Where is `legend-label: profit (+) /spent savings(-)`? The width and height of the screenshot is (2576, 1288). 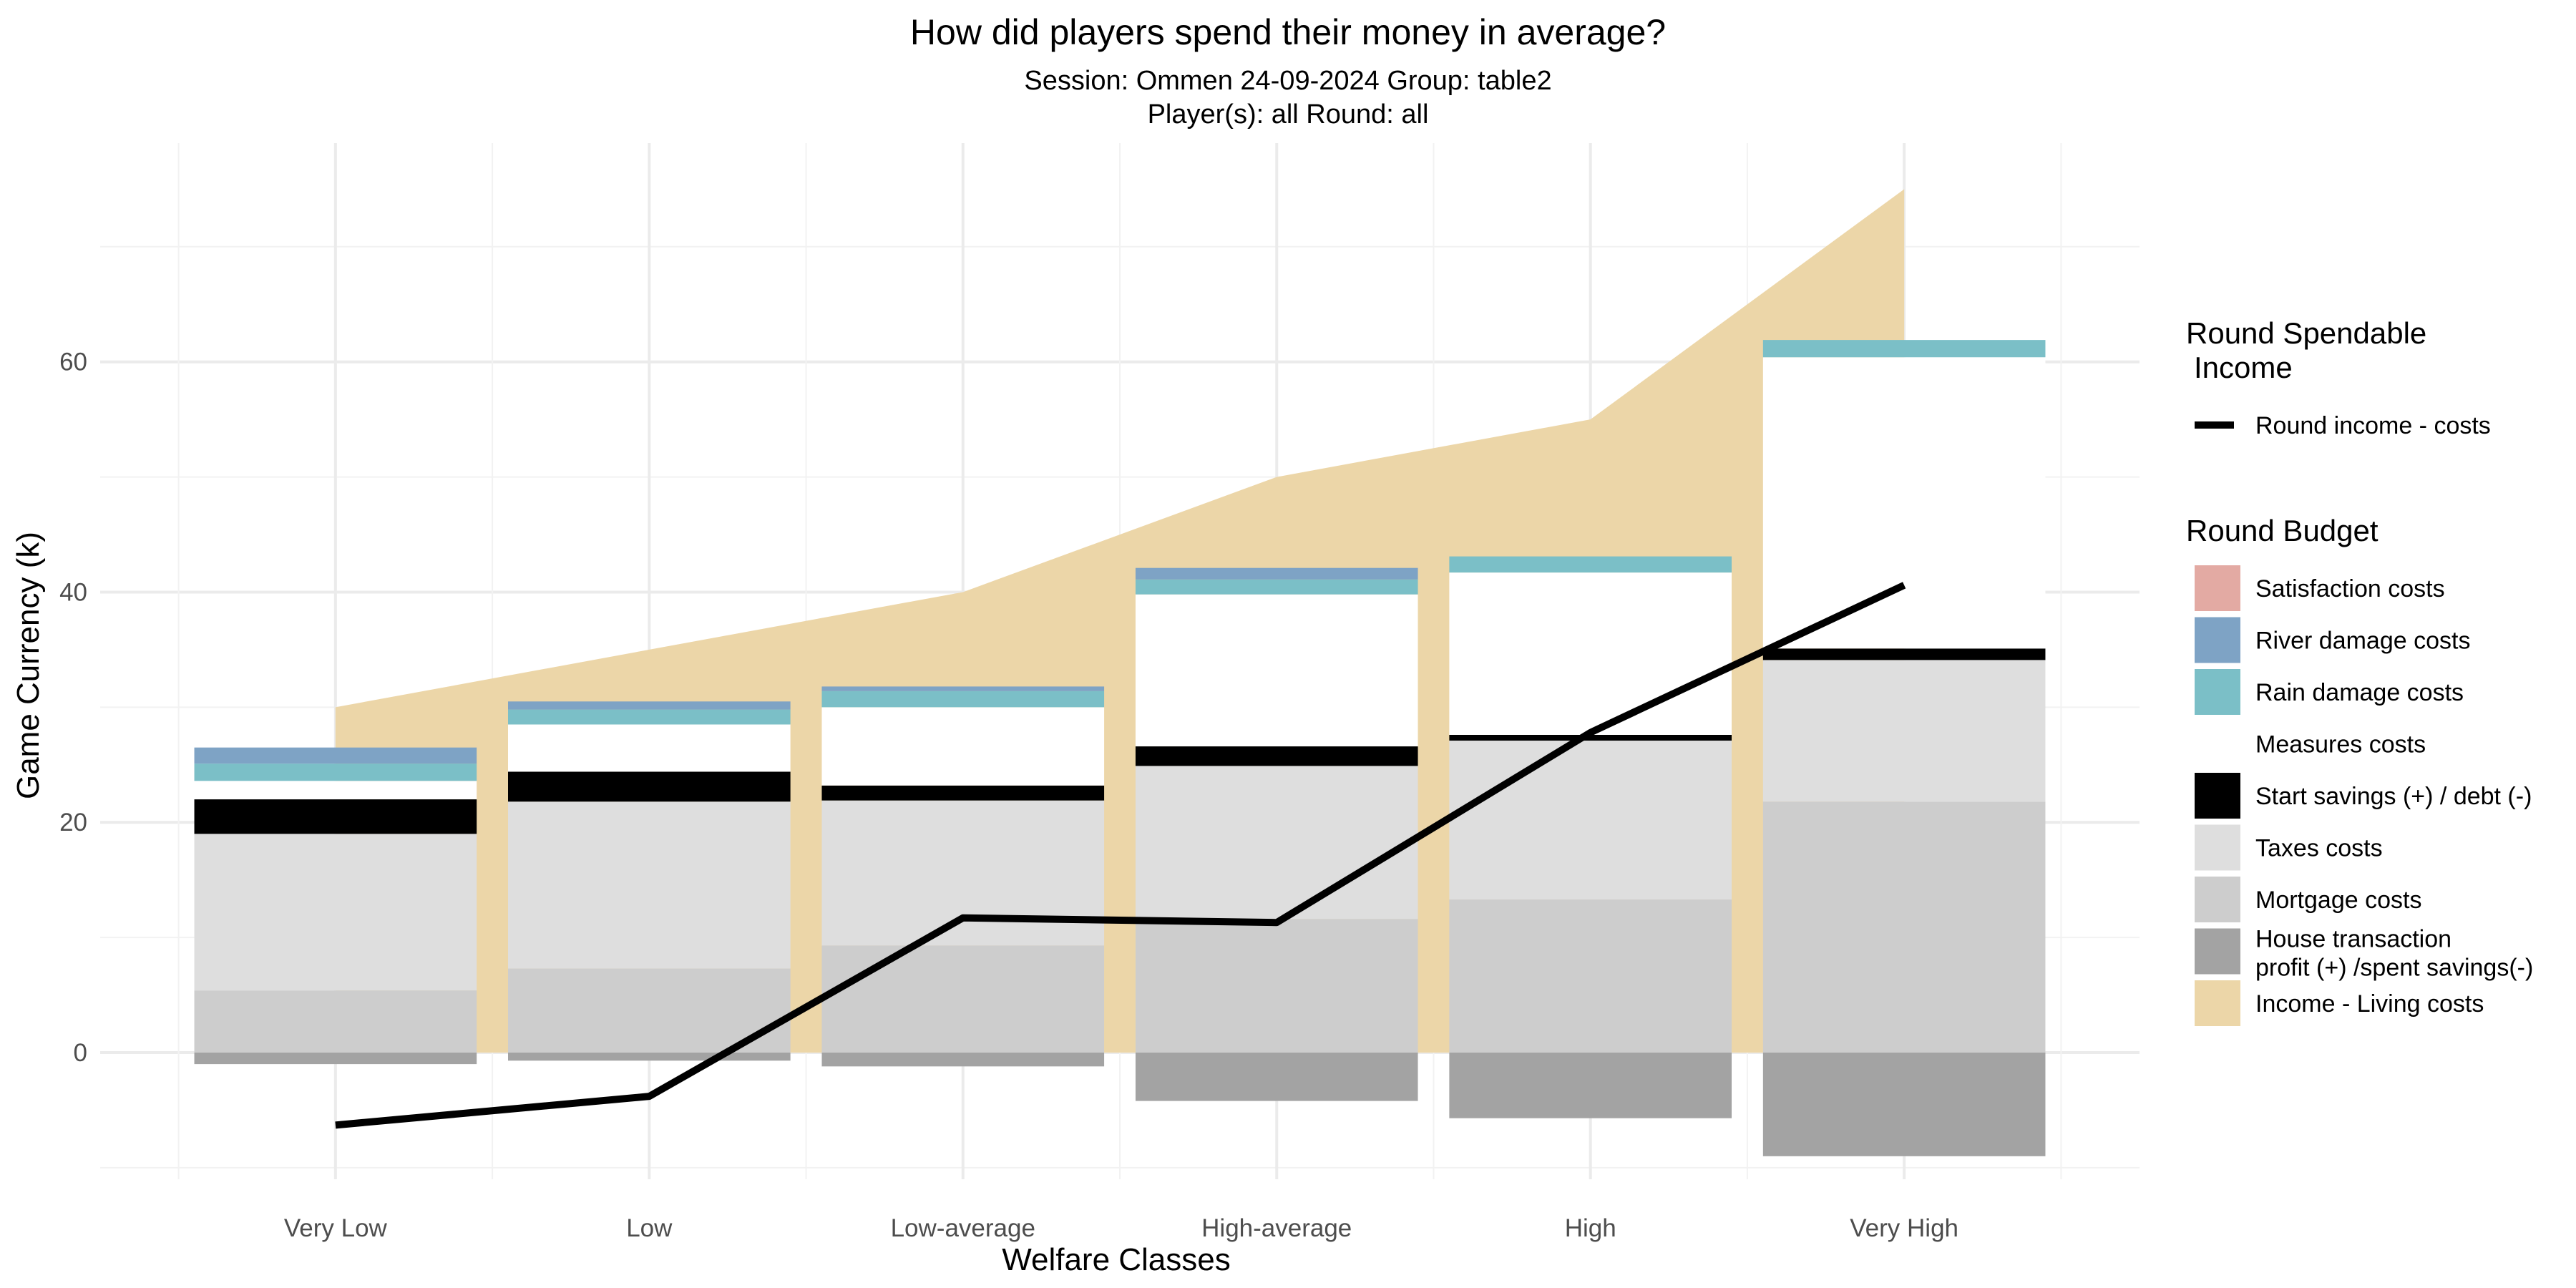 legend-label: profit (+) /spent savings(-) is located at coordinates (2394, 968).